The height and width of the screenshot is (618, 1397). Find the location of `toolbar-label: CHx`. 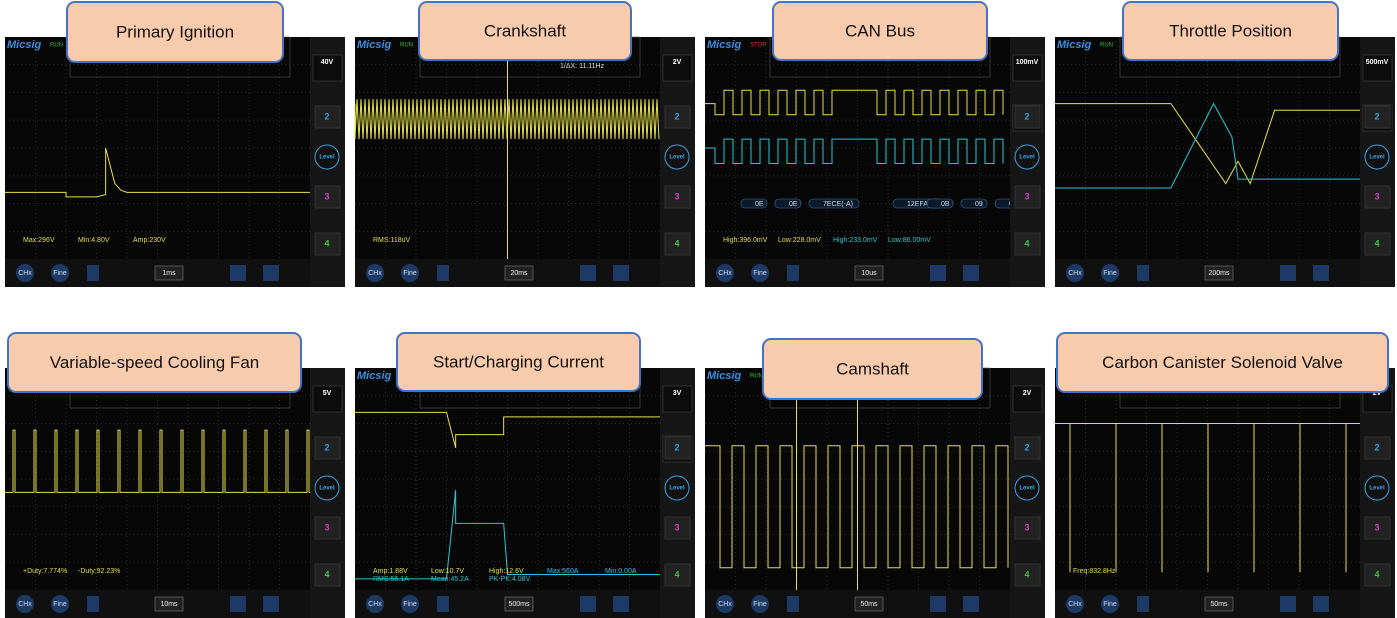

toolbar-label: CHx is located at coordinates (725, 273).